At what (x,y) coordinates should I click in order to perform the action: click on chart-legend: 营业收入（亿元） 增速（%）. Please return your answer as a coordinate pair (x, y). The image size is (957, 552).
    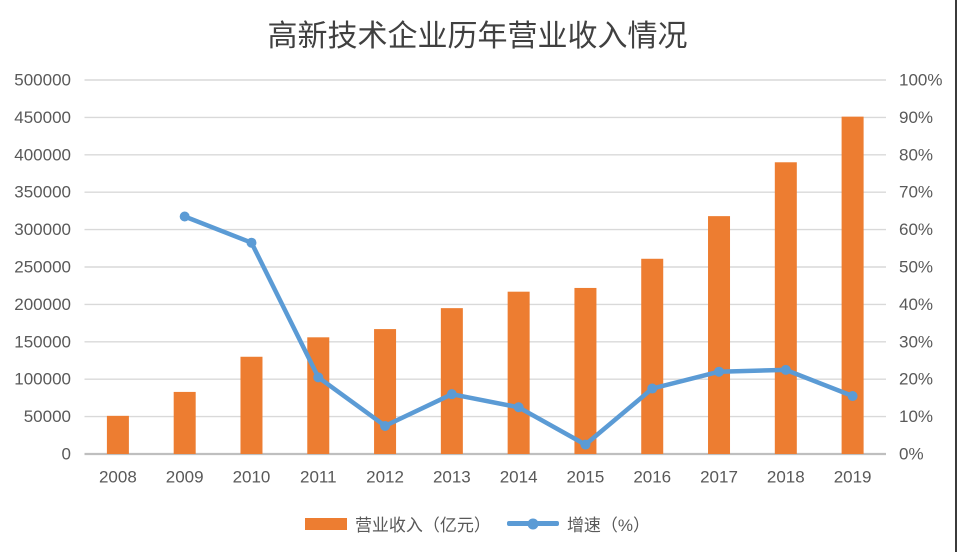
    Looking at the image, I should click on (477, 523).